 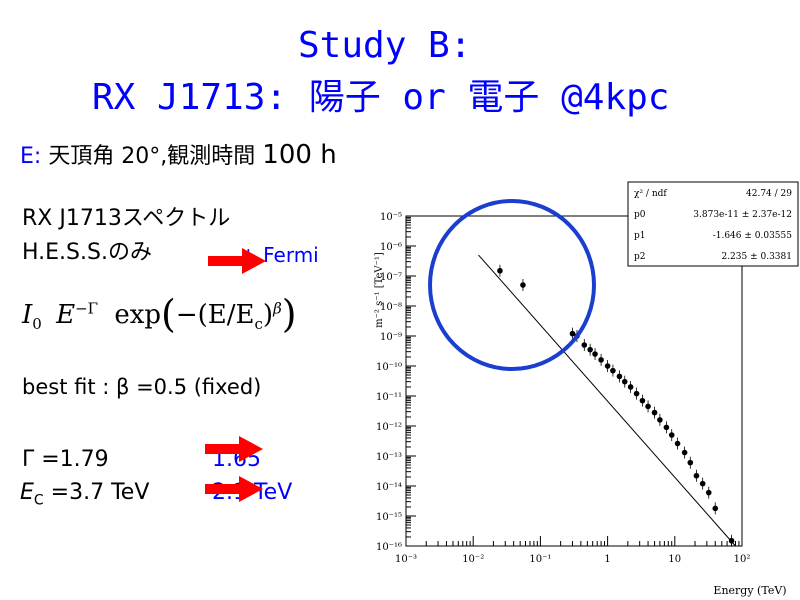 I want to click on y-axis-label: m⁻² s⁻¹ [TeV⁻¹], so click(x=379, y=290).